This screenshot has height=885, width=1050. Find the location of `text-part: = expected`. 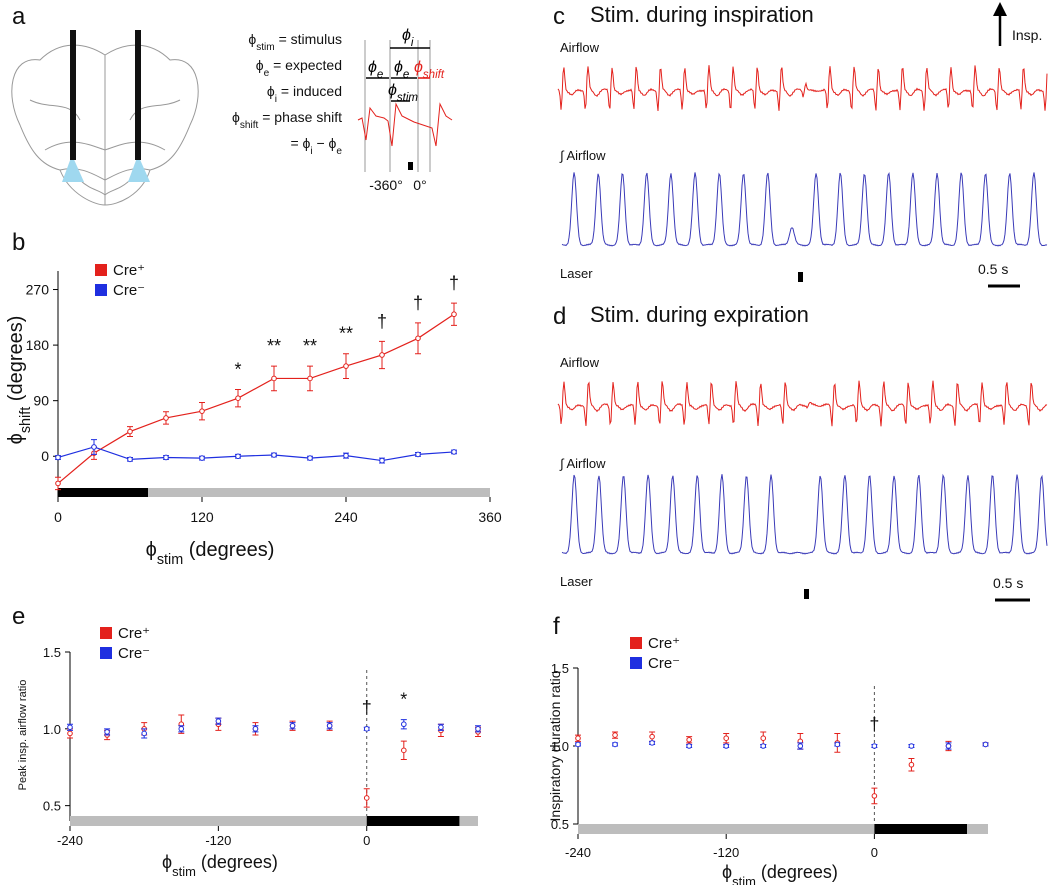

text-part: = expected is located at coordinates (305, 65).